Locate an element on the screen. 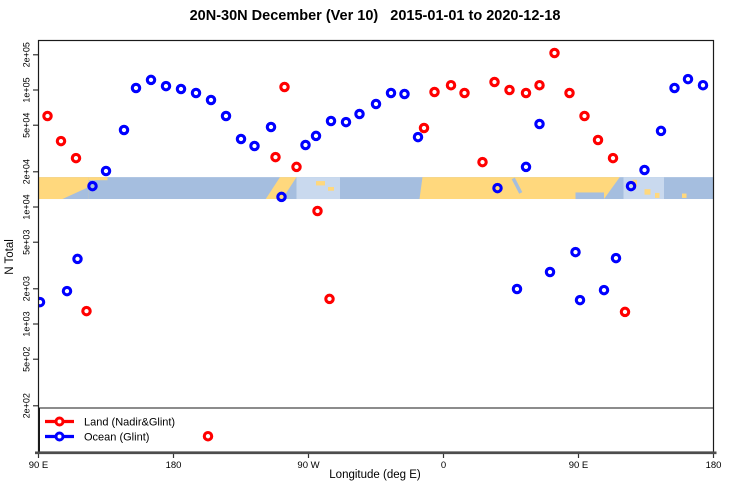  y-tick-label: 5e+03 is located at coordinates (27, 242).